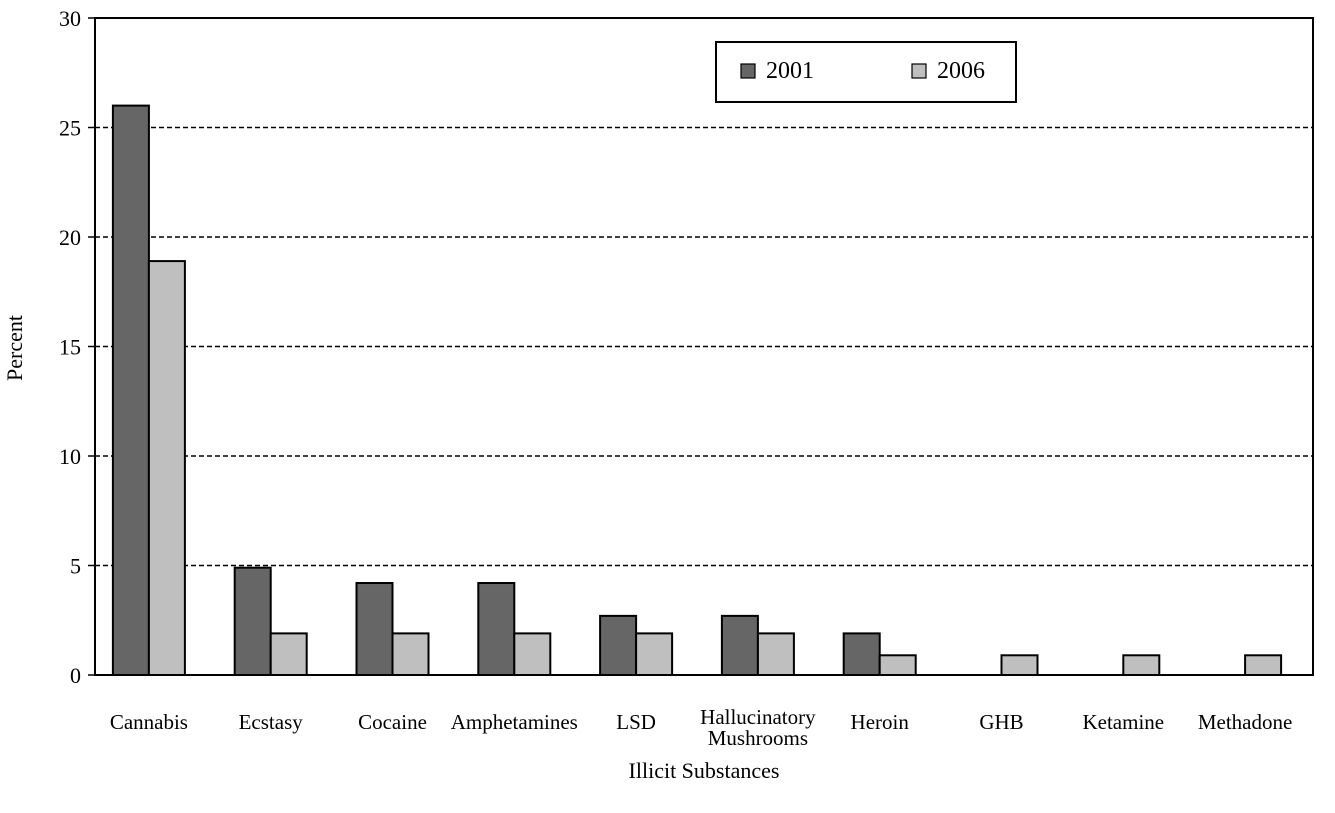  I want to click on legend-box, so click(866, 72).